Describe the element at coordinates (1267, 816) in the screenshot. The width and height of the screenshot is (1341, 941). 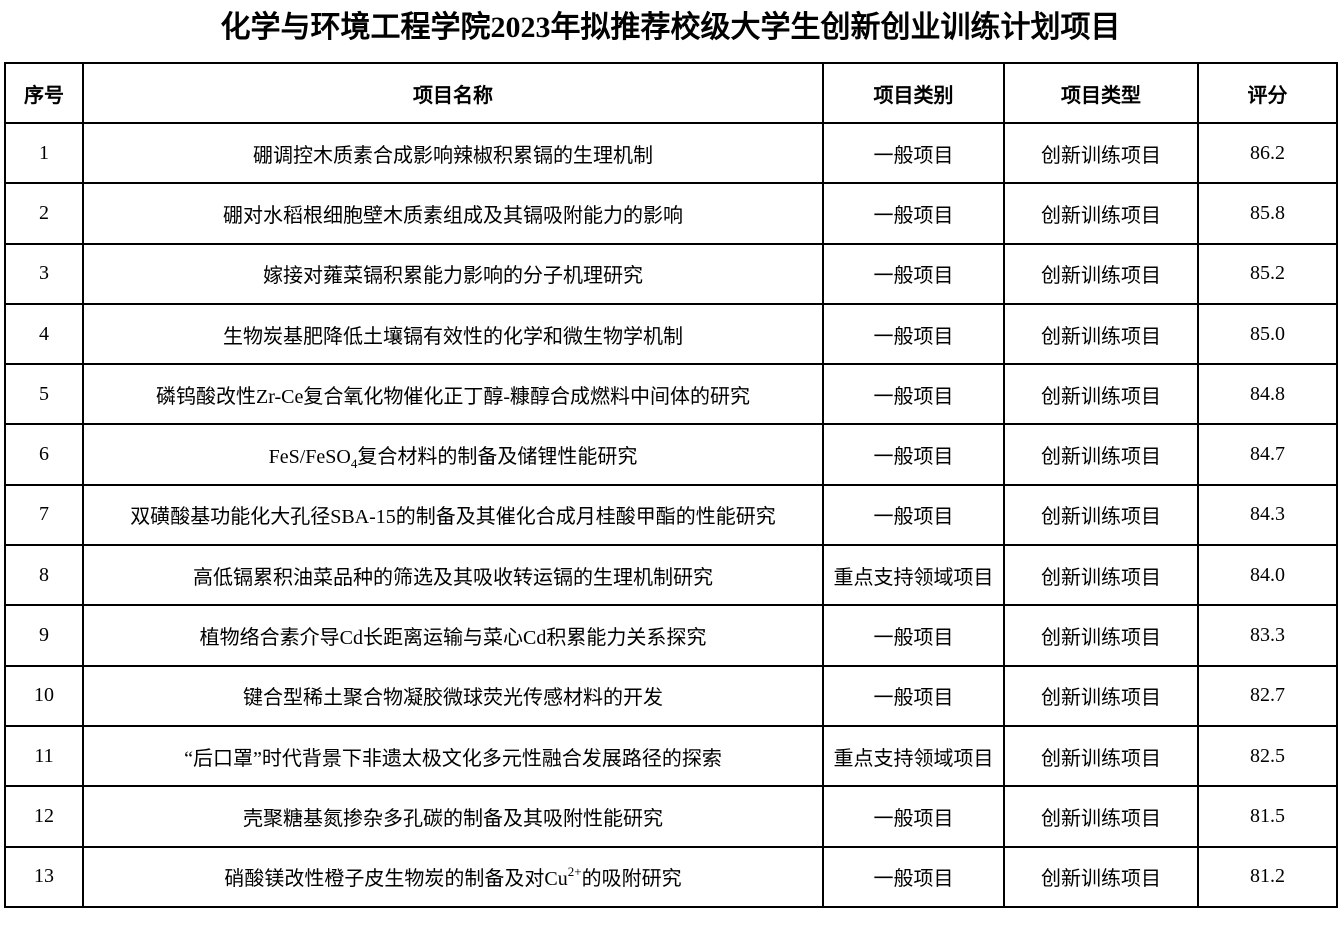
I see `project-score: 81.5` at that location.